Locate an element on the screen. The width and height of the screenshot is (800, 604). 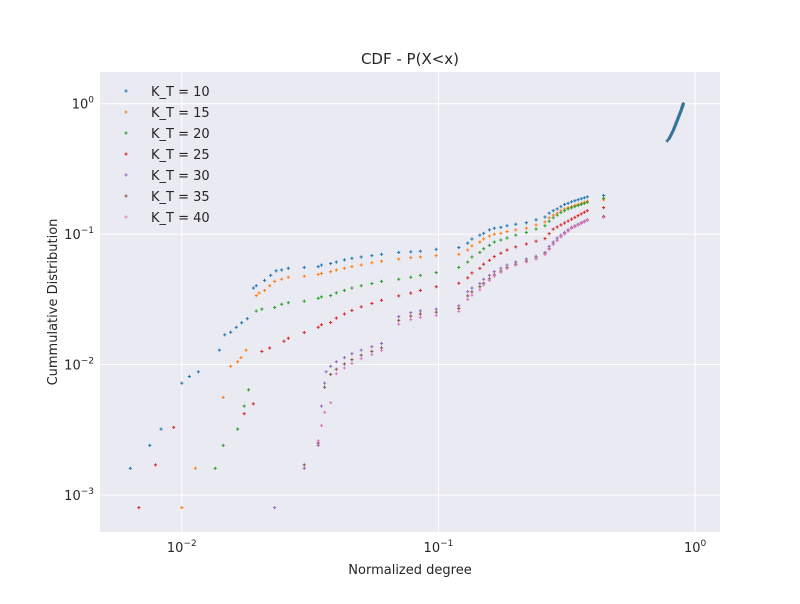
legend-marker is located at coordinates (126, 196).